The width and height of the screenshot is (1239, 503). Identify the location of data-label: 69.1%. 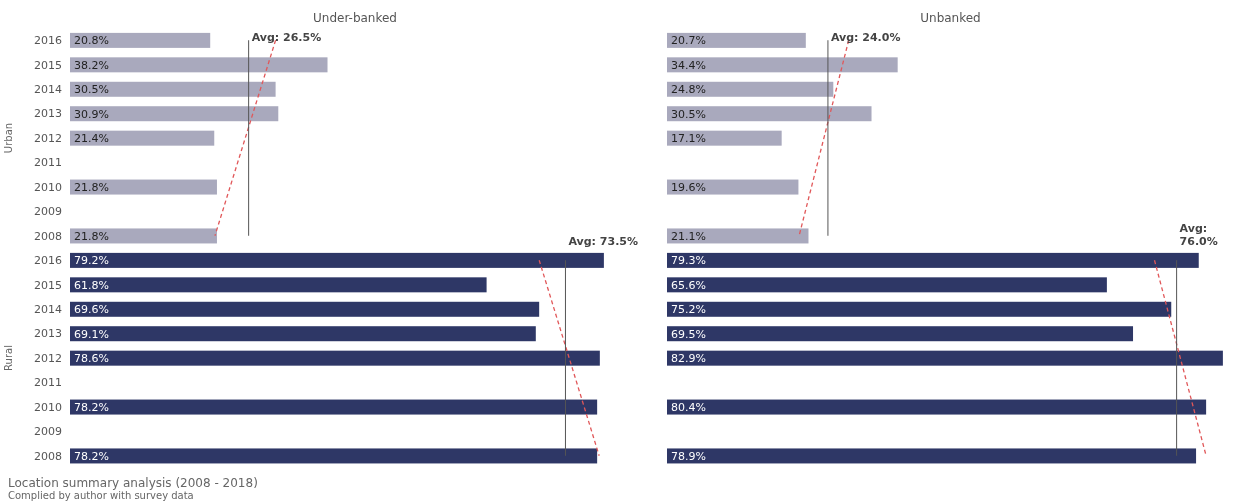
(91, 334).